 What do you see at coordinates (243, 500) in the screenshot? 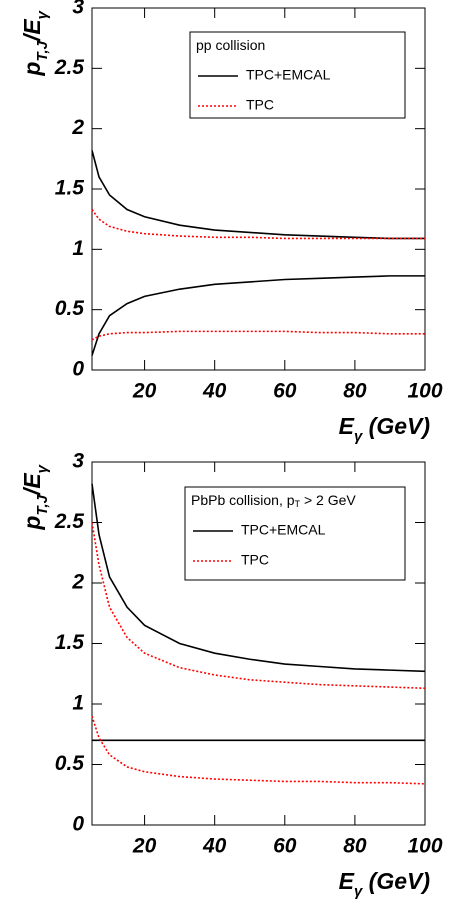
I see `legend-title-part: PbPb collision, p` at bounding box center [243, 500].